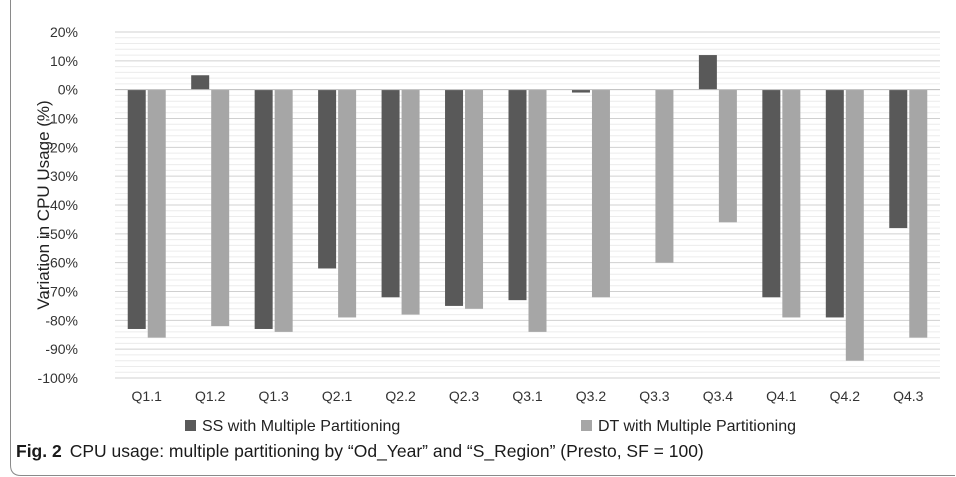  I want to click on y-tick-label: -10%, so click(61, 119).